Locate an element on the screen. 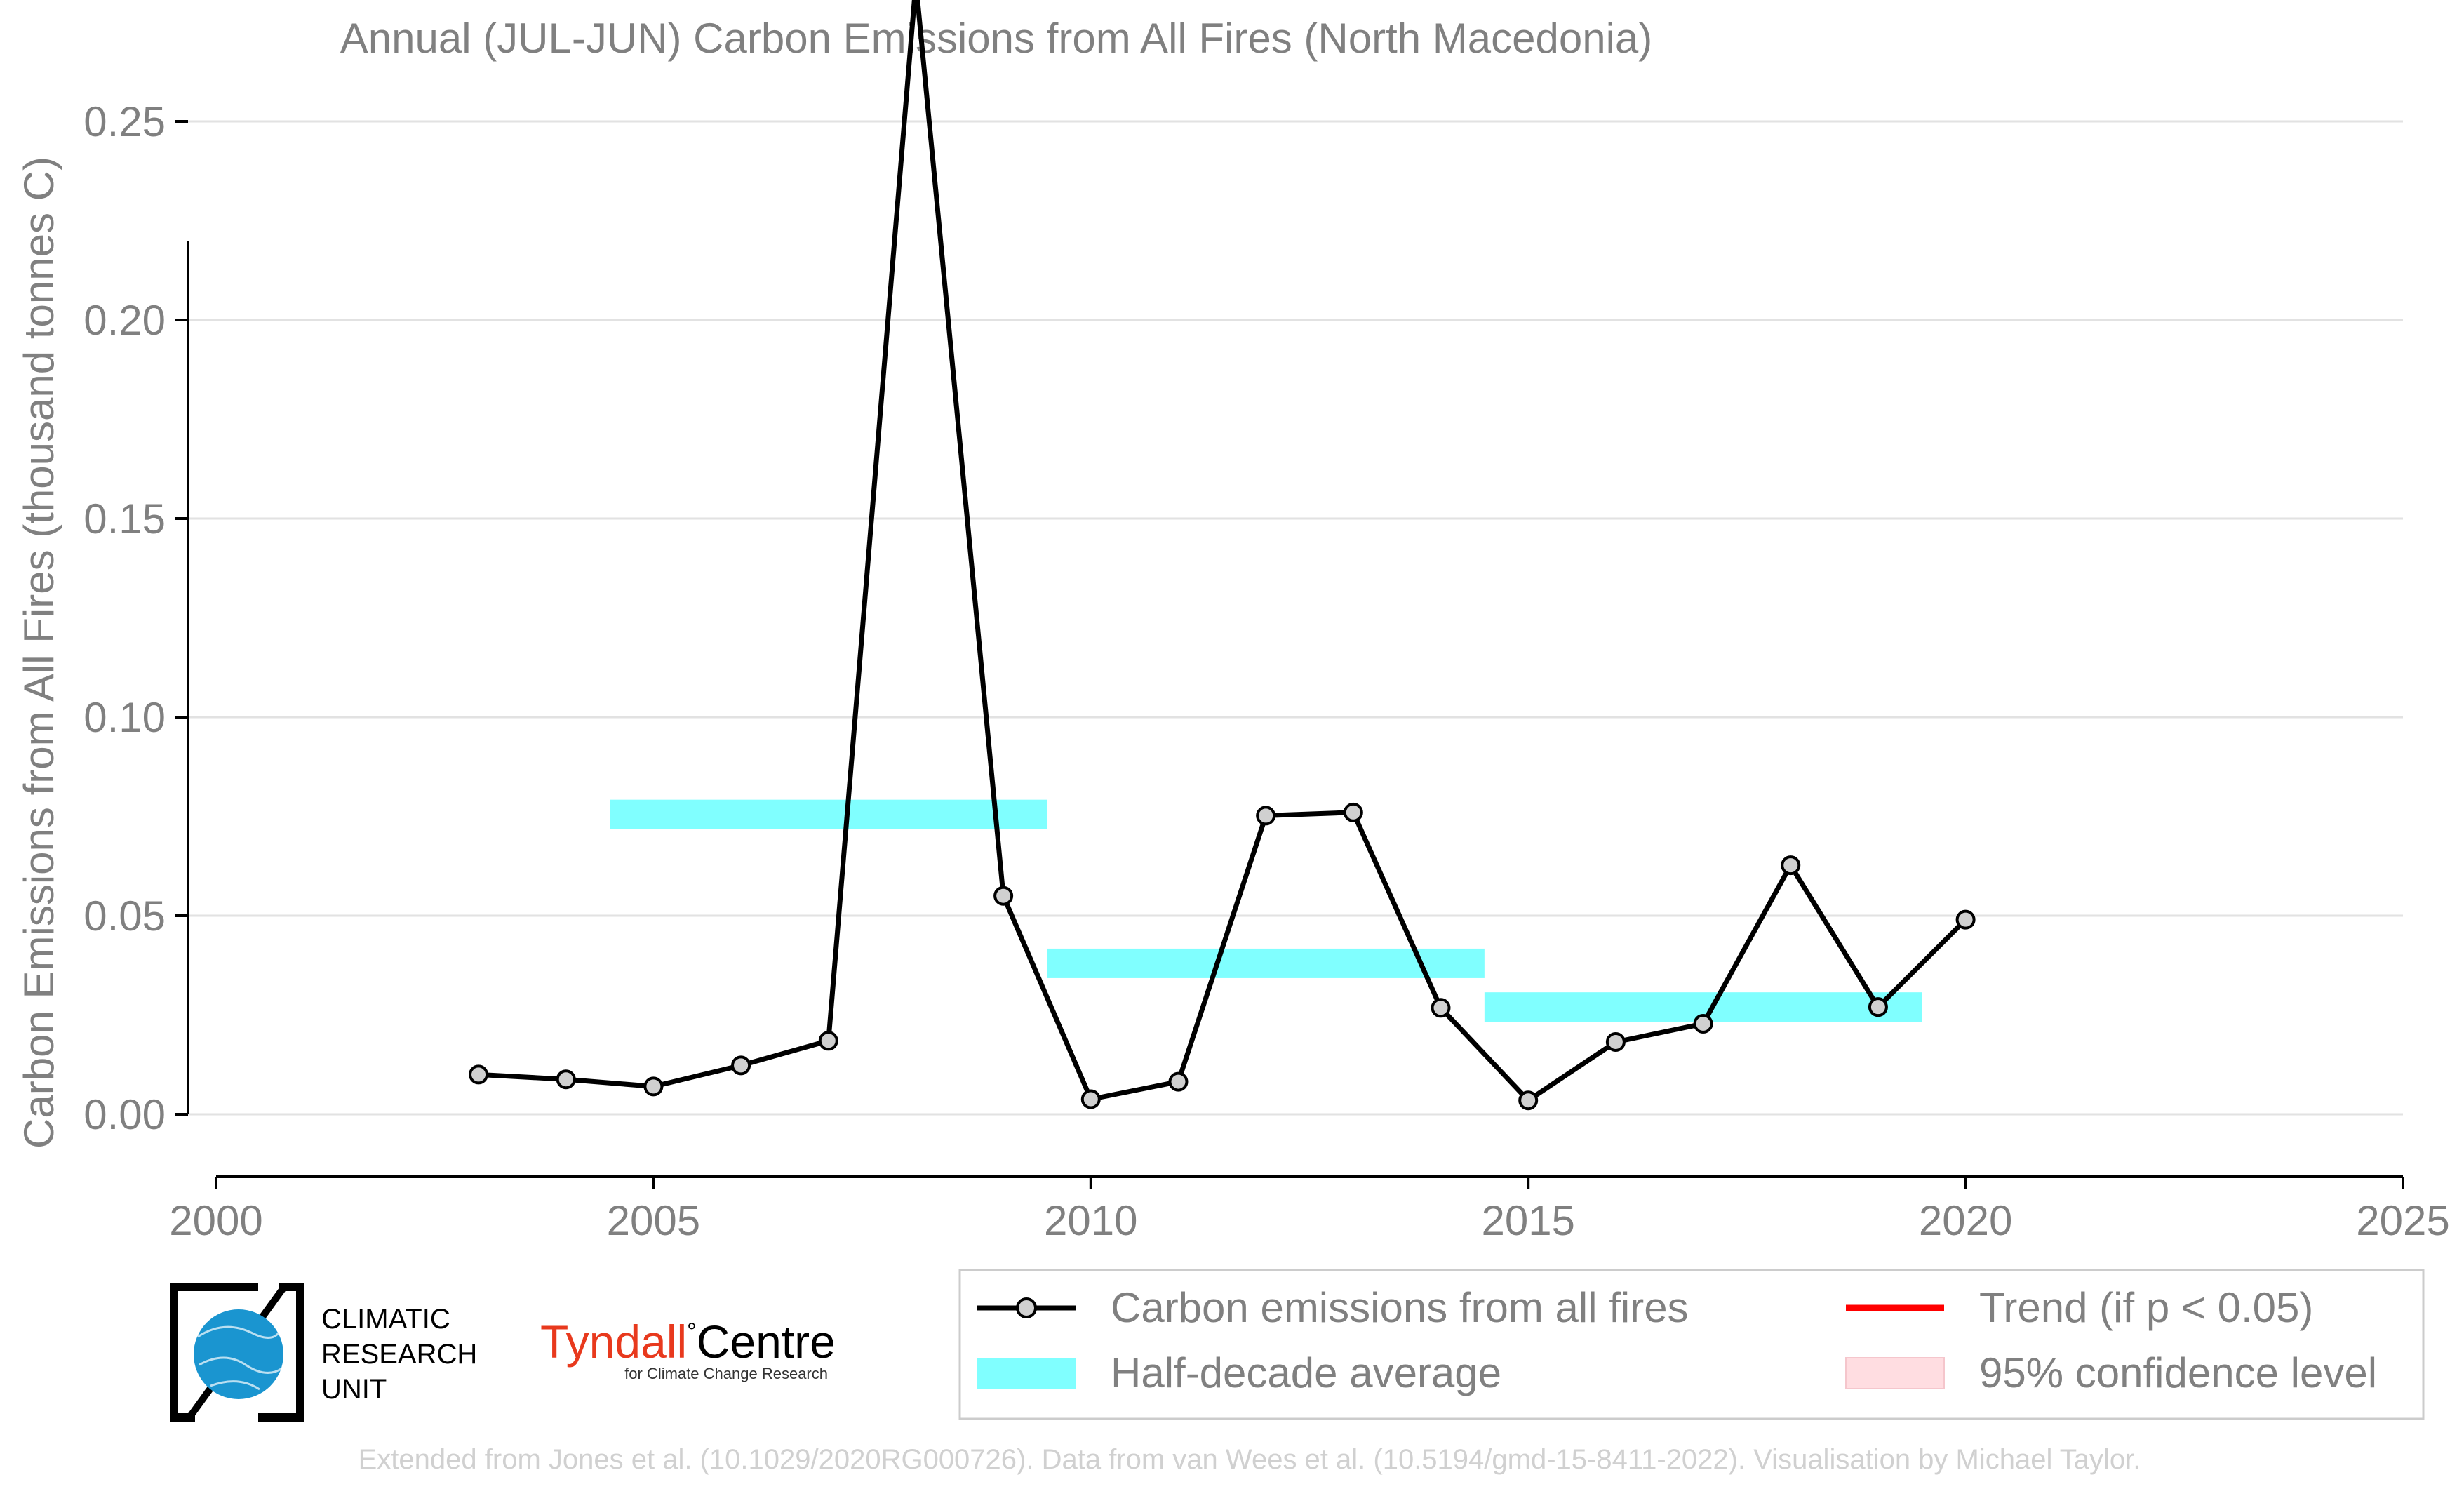 The image size is (2464, 1496). y-tick-label: 0.05 is located at coordinates (124, 916).